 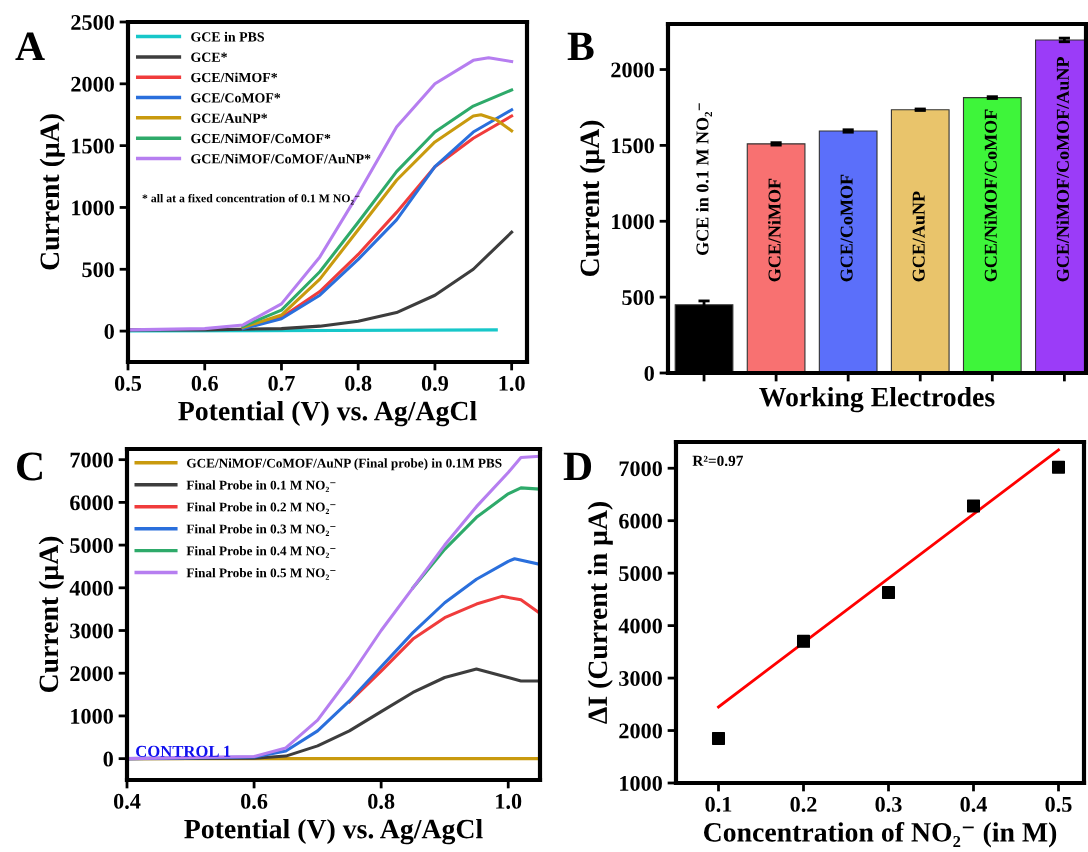 What do you see at coordinates (281, 158) in the screenshot?
I see `legend-label: GCE/NiMOF/CoMOF/AuNP*` at bounding box center [281, 158].